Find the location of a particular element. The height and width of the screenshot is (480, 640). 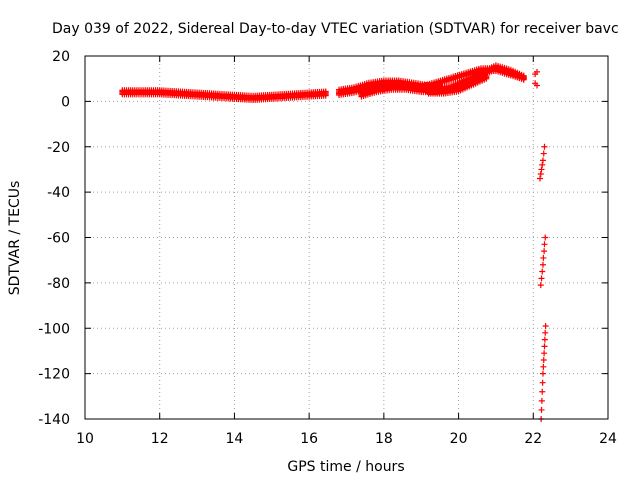

y-axis-label: SDTVAR / TECUs is located at coordinates (15, 238).